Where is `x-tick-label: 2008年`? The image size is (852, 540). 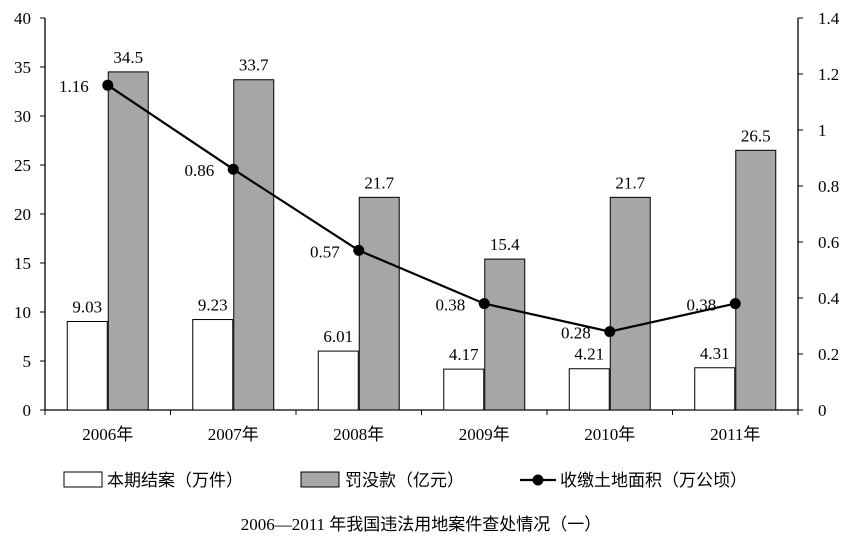
x-tick-label: 2008年 is located at coordinates (358, 434).